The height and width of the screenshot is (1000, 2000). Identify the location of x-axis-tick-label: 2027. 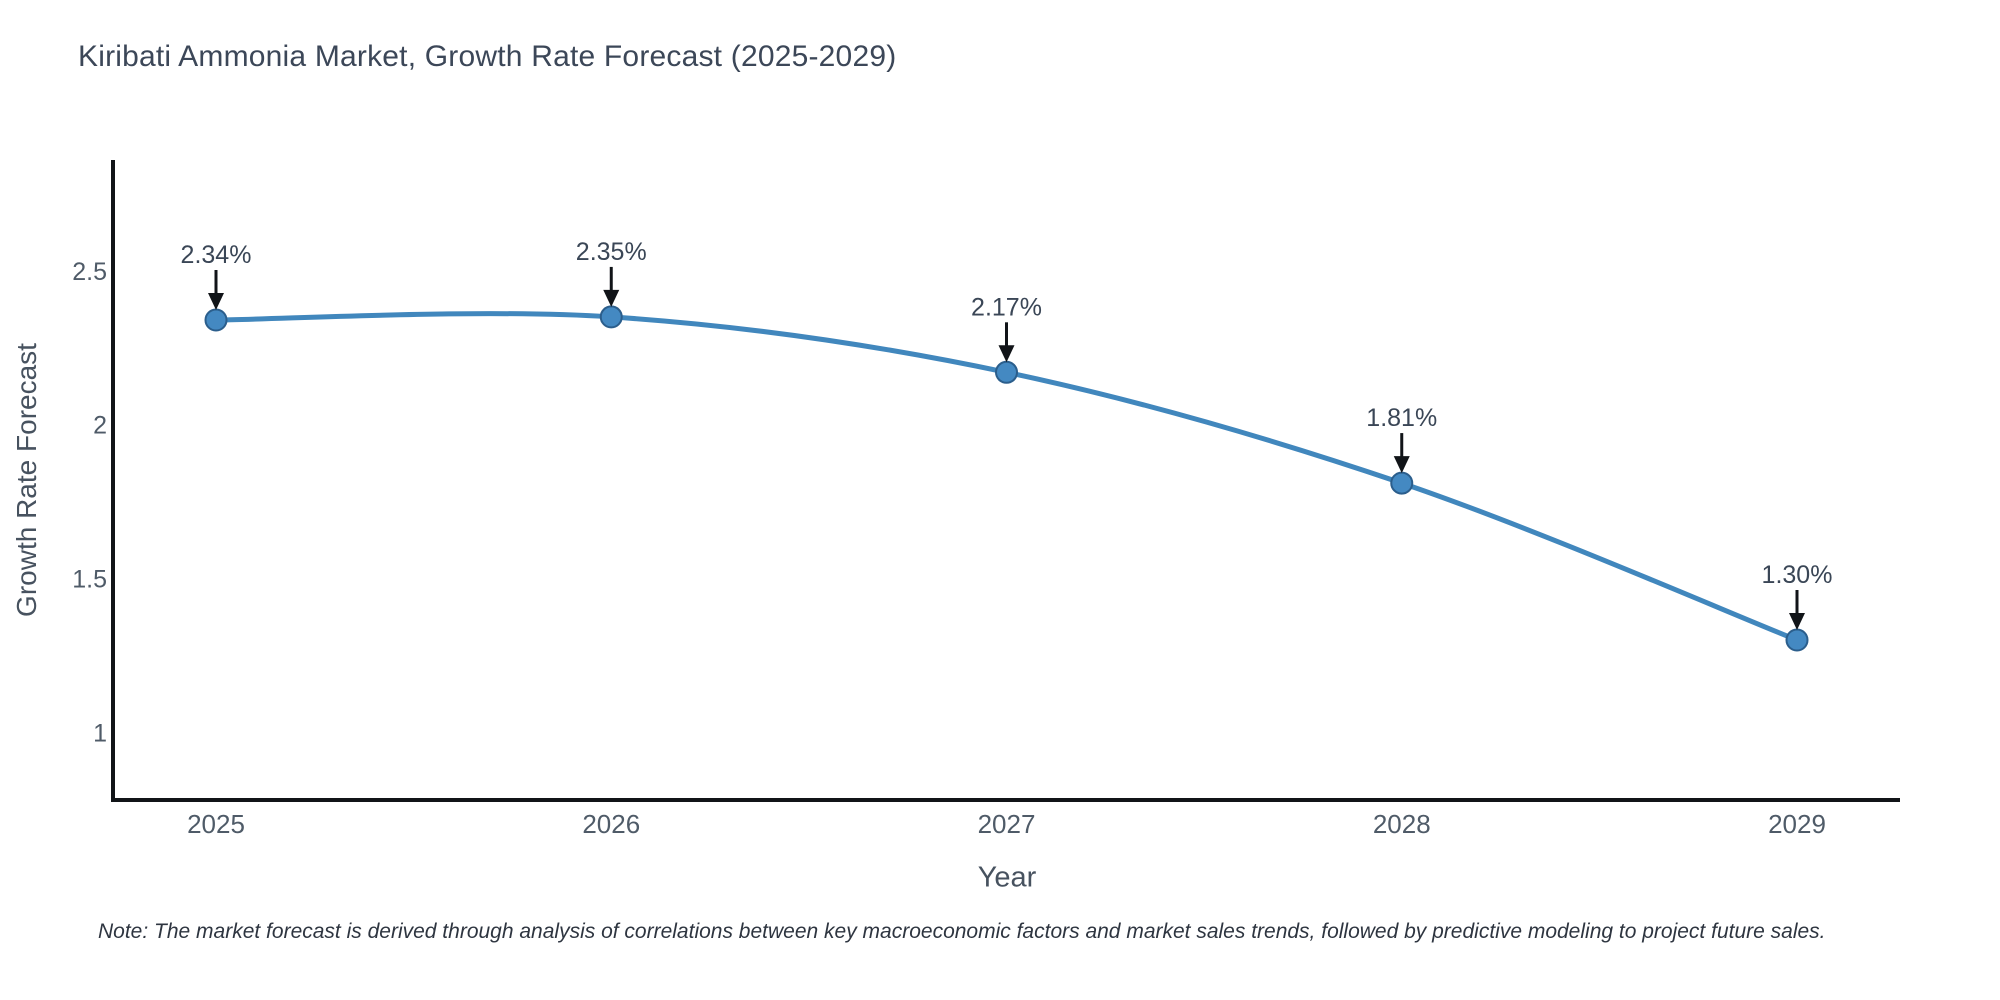
(1007, 824).